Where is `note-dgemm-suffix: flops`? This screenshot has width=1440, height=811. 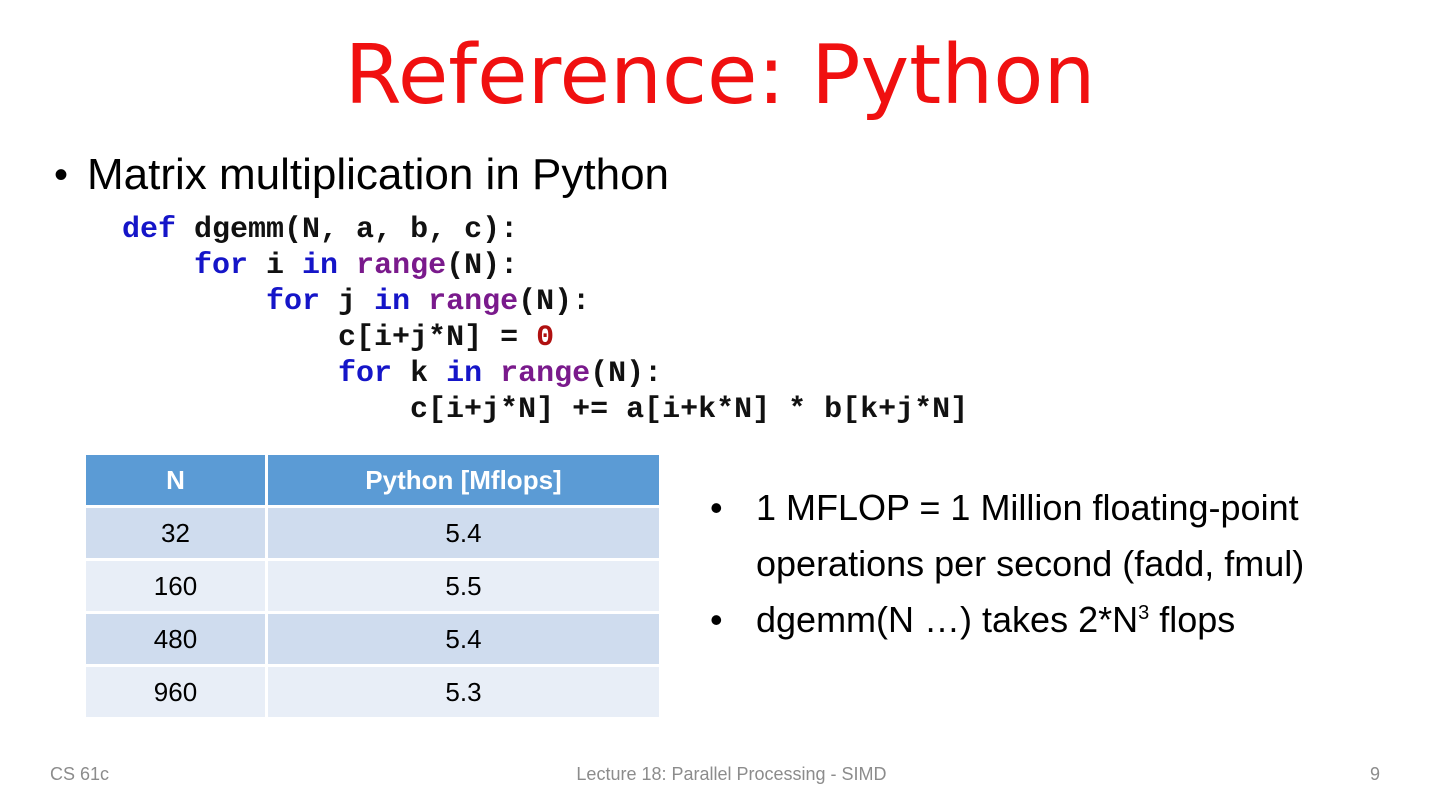
note-dgemm-suffix: flops is located at coordinates (1192, 619).